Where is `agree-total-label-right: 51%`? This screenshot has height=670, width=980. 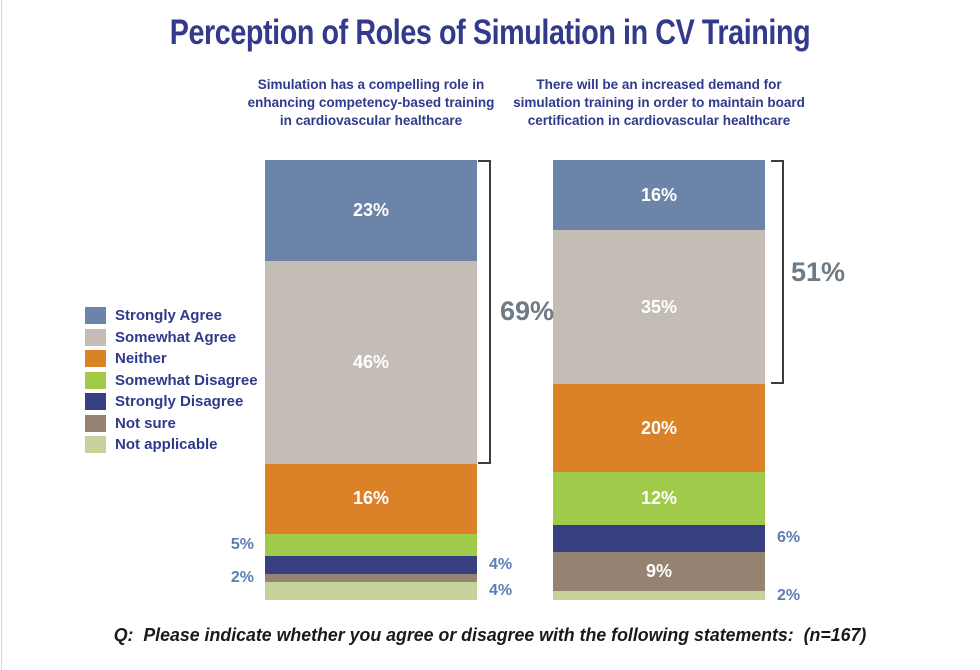
agree-total-label-right: 51% is located at coordinates (818, 271).